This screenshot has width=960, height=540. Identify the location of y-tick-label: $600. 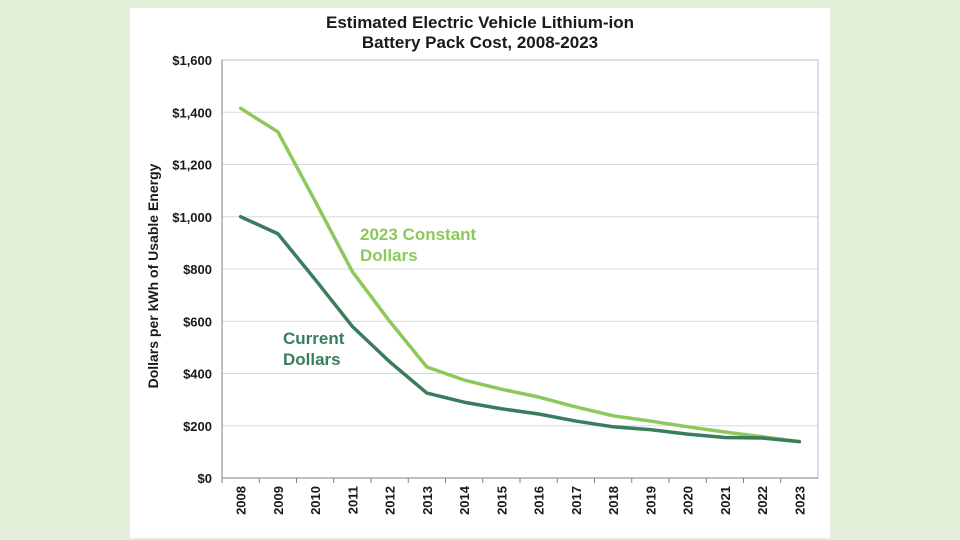
(197, 321).